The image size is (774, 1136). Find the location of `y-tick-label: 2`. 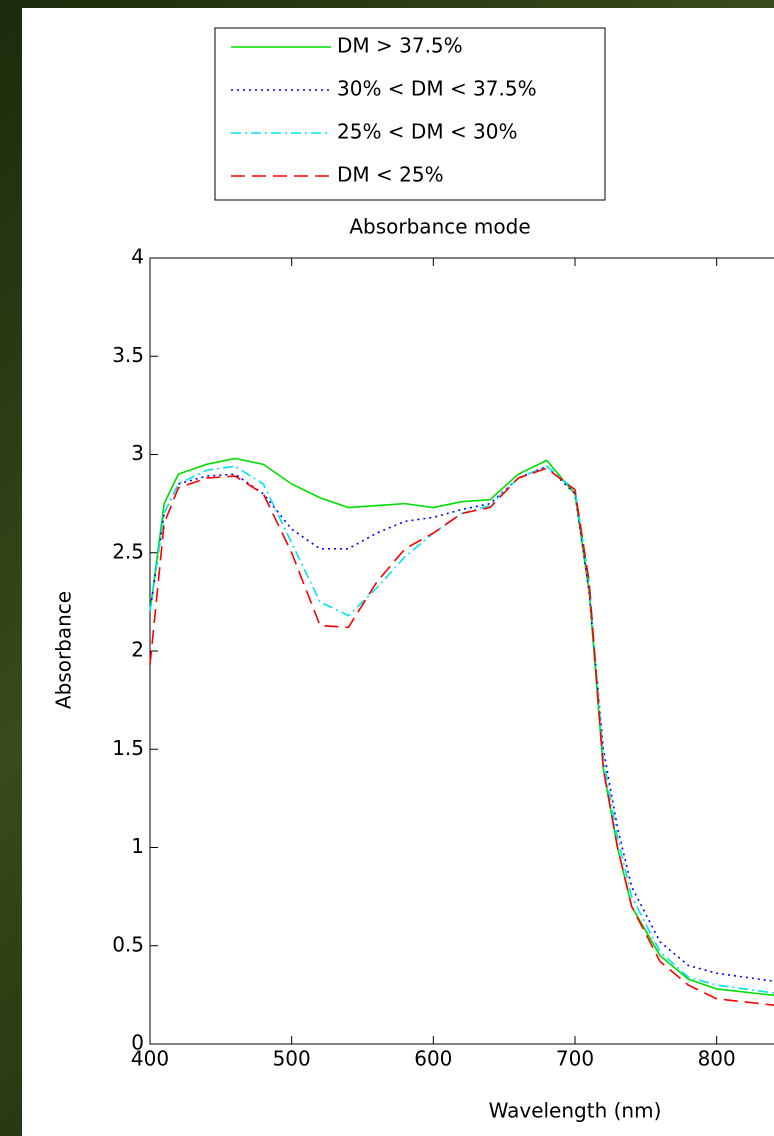

y-tick-label: 2 is located at coordinates (137, 650).